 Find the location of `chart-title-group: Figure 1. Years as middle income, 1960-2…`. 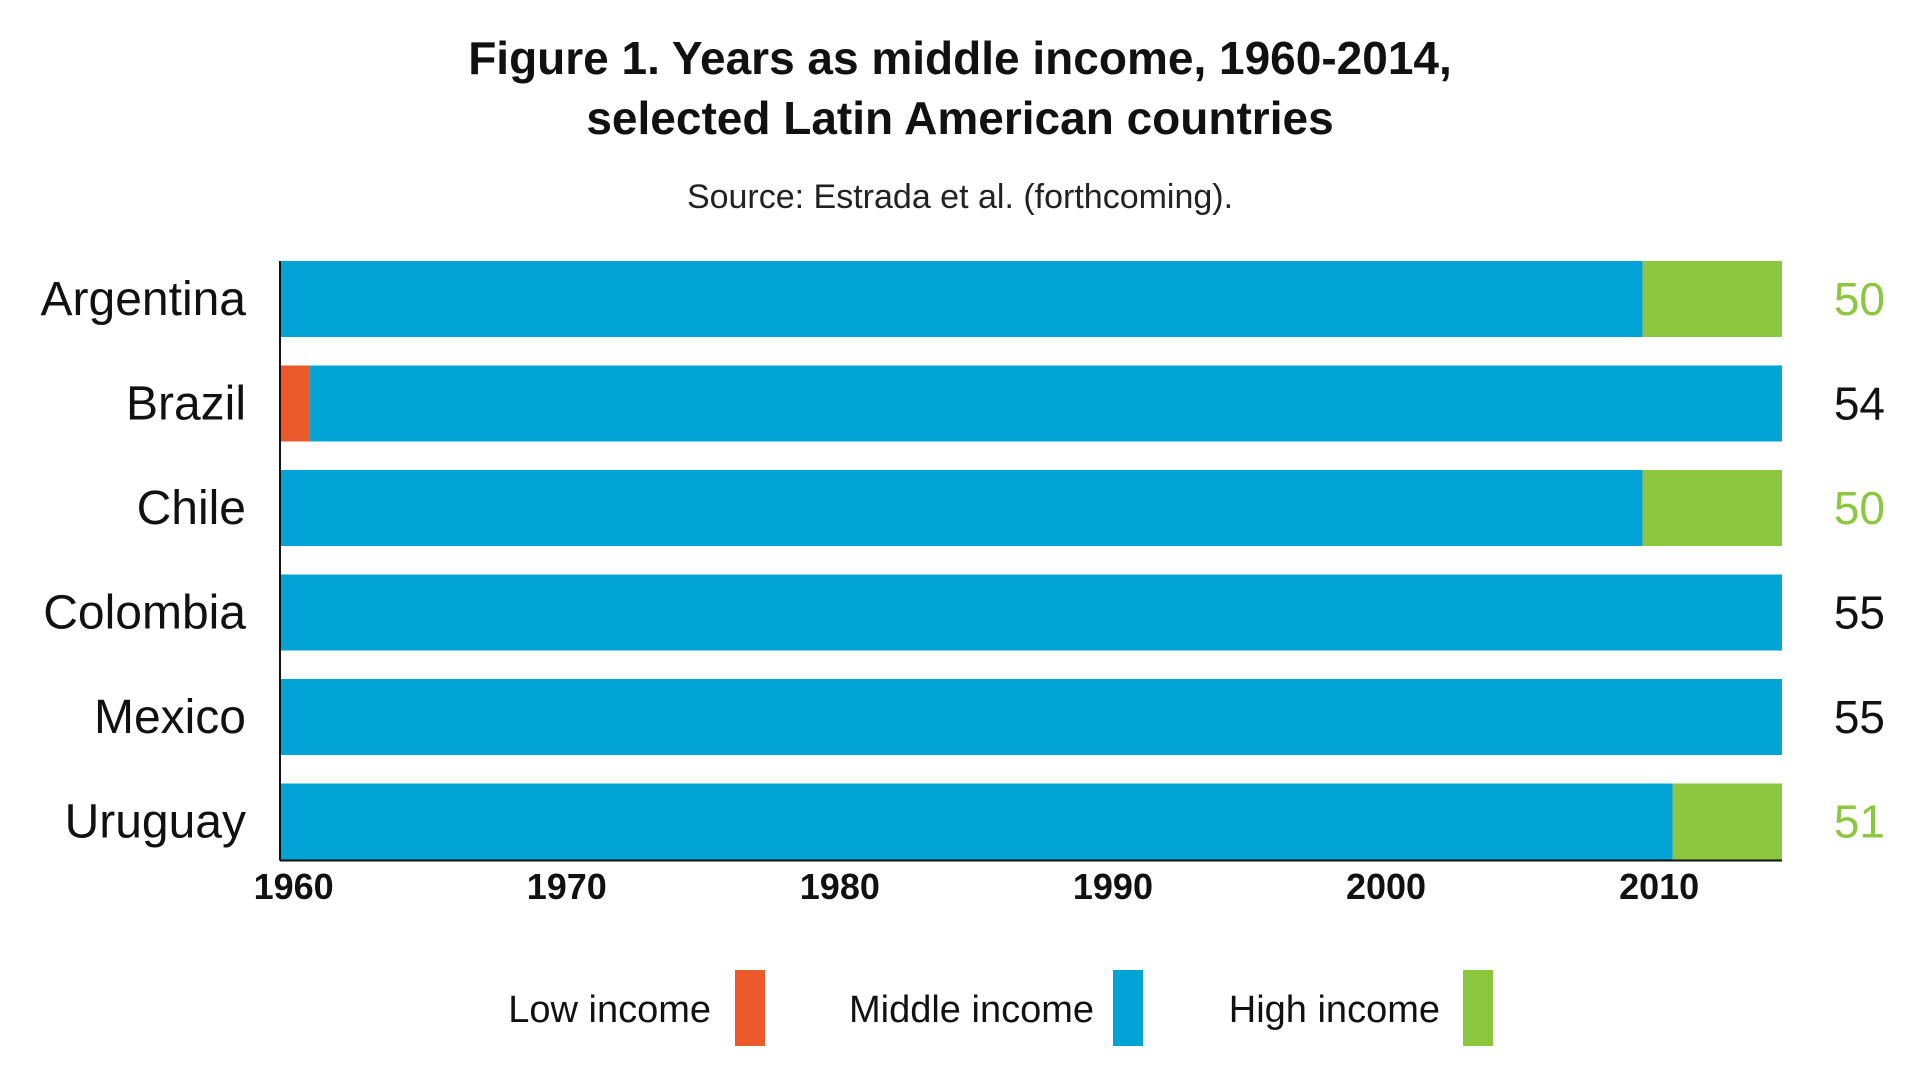

chart-title-group: Figure 1. Years as middle income, 1960-2… is located at coordinates (960, 88).